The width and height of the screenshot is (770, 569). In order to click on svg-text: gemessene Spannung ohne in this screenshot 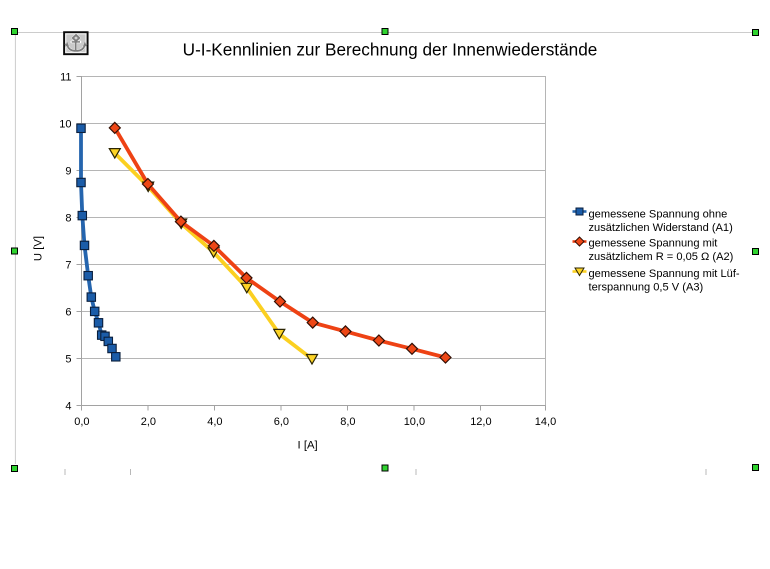, I will do `click(658, 215)`.